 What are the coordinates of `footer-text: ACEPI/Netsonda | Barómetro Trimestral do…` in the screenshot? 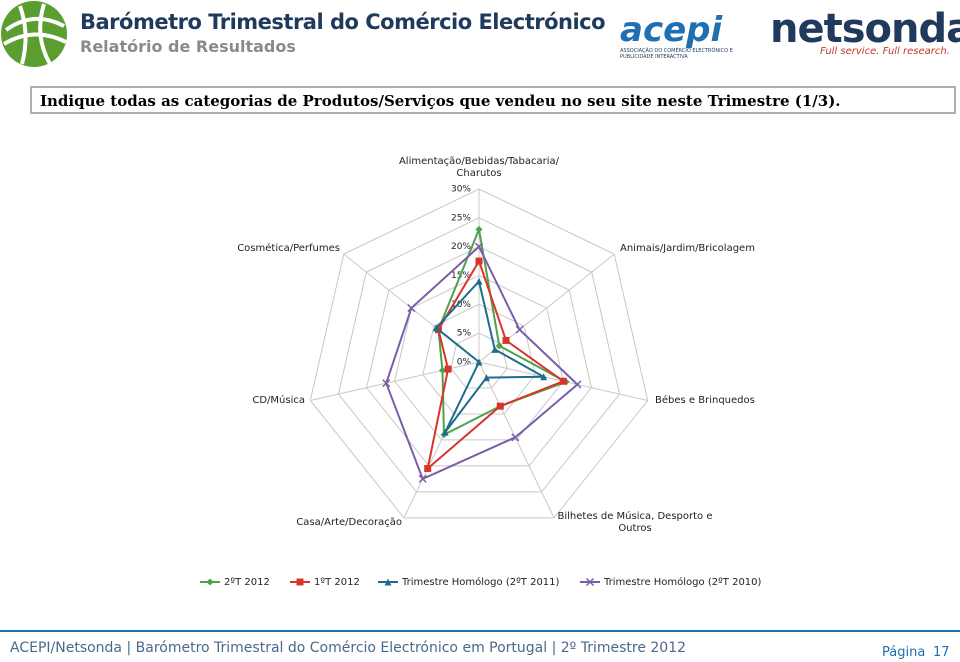 It's located at (348, 648).